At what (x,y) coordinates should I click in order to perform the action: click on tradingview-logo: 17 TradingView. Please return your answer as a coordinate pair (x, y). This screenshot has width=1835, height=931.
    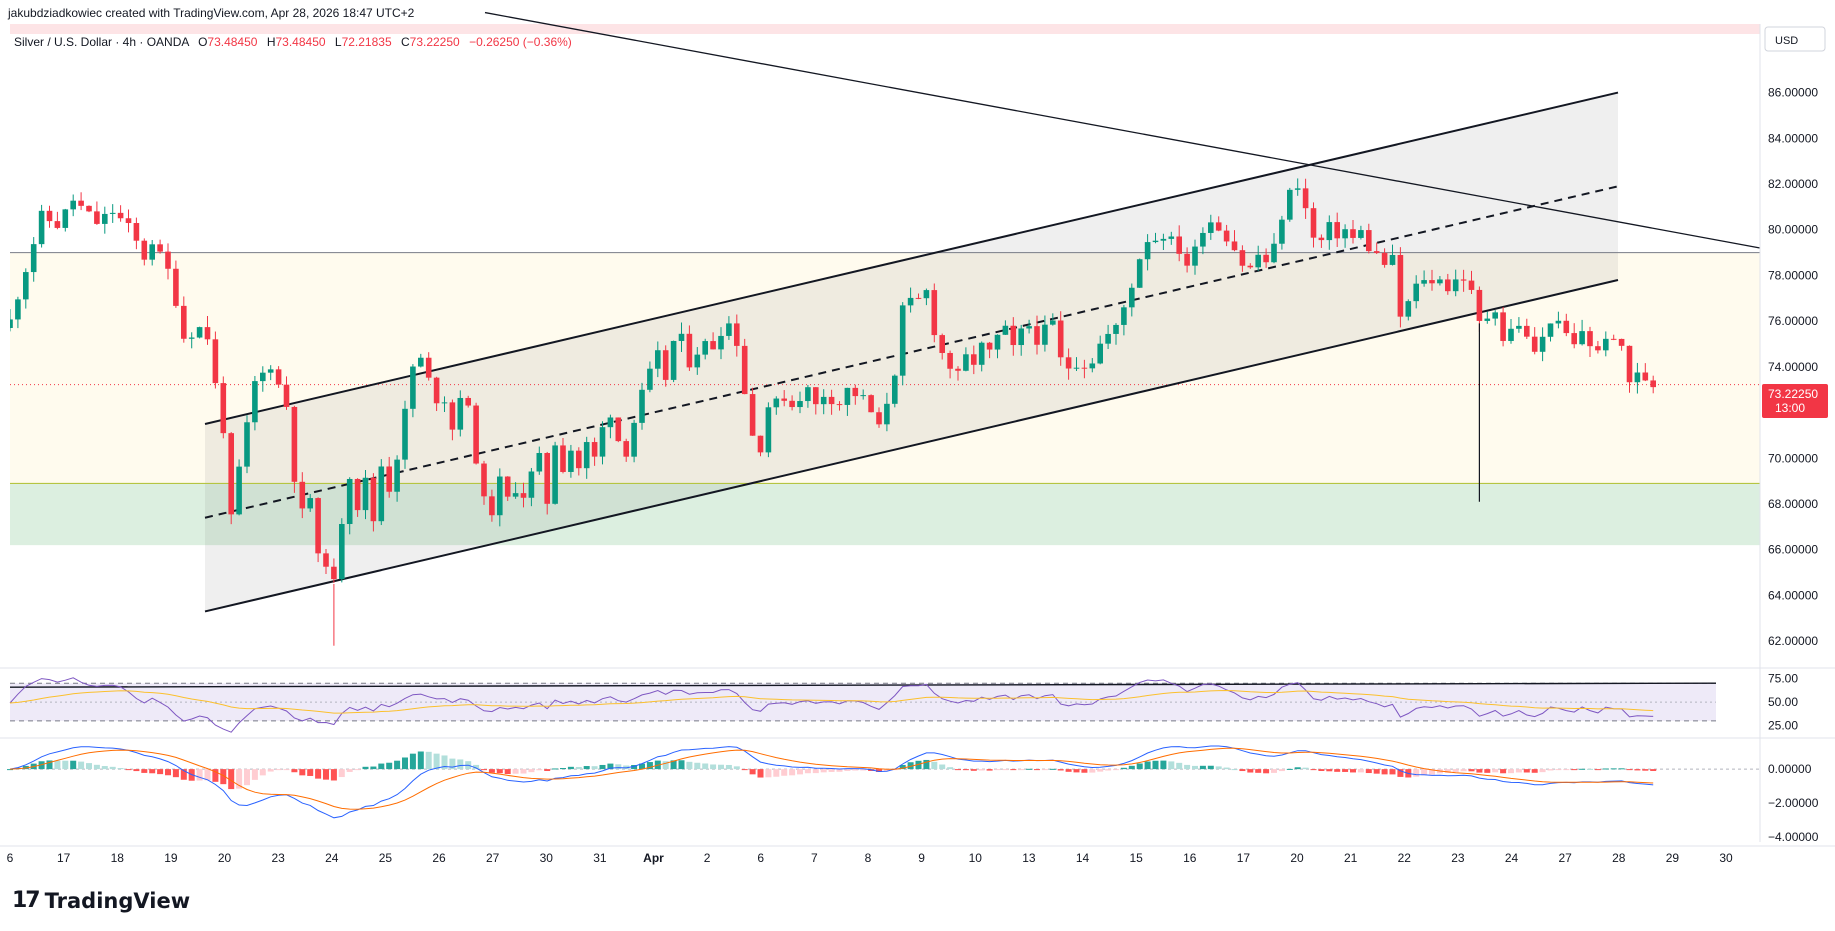
    Looking at the image, I should click on (101, 900).